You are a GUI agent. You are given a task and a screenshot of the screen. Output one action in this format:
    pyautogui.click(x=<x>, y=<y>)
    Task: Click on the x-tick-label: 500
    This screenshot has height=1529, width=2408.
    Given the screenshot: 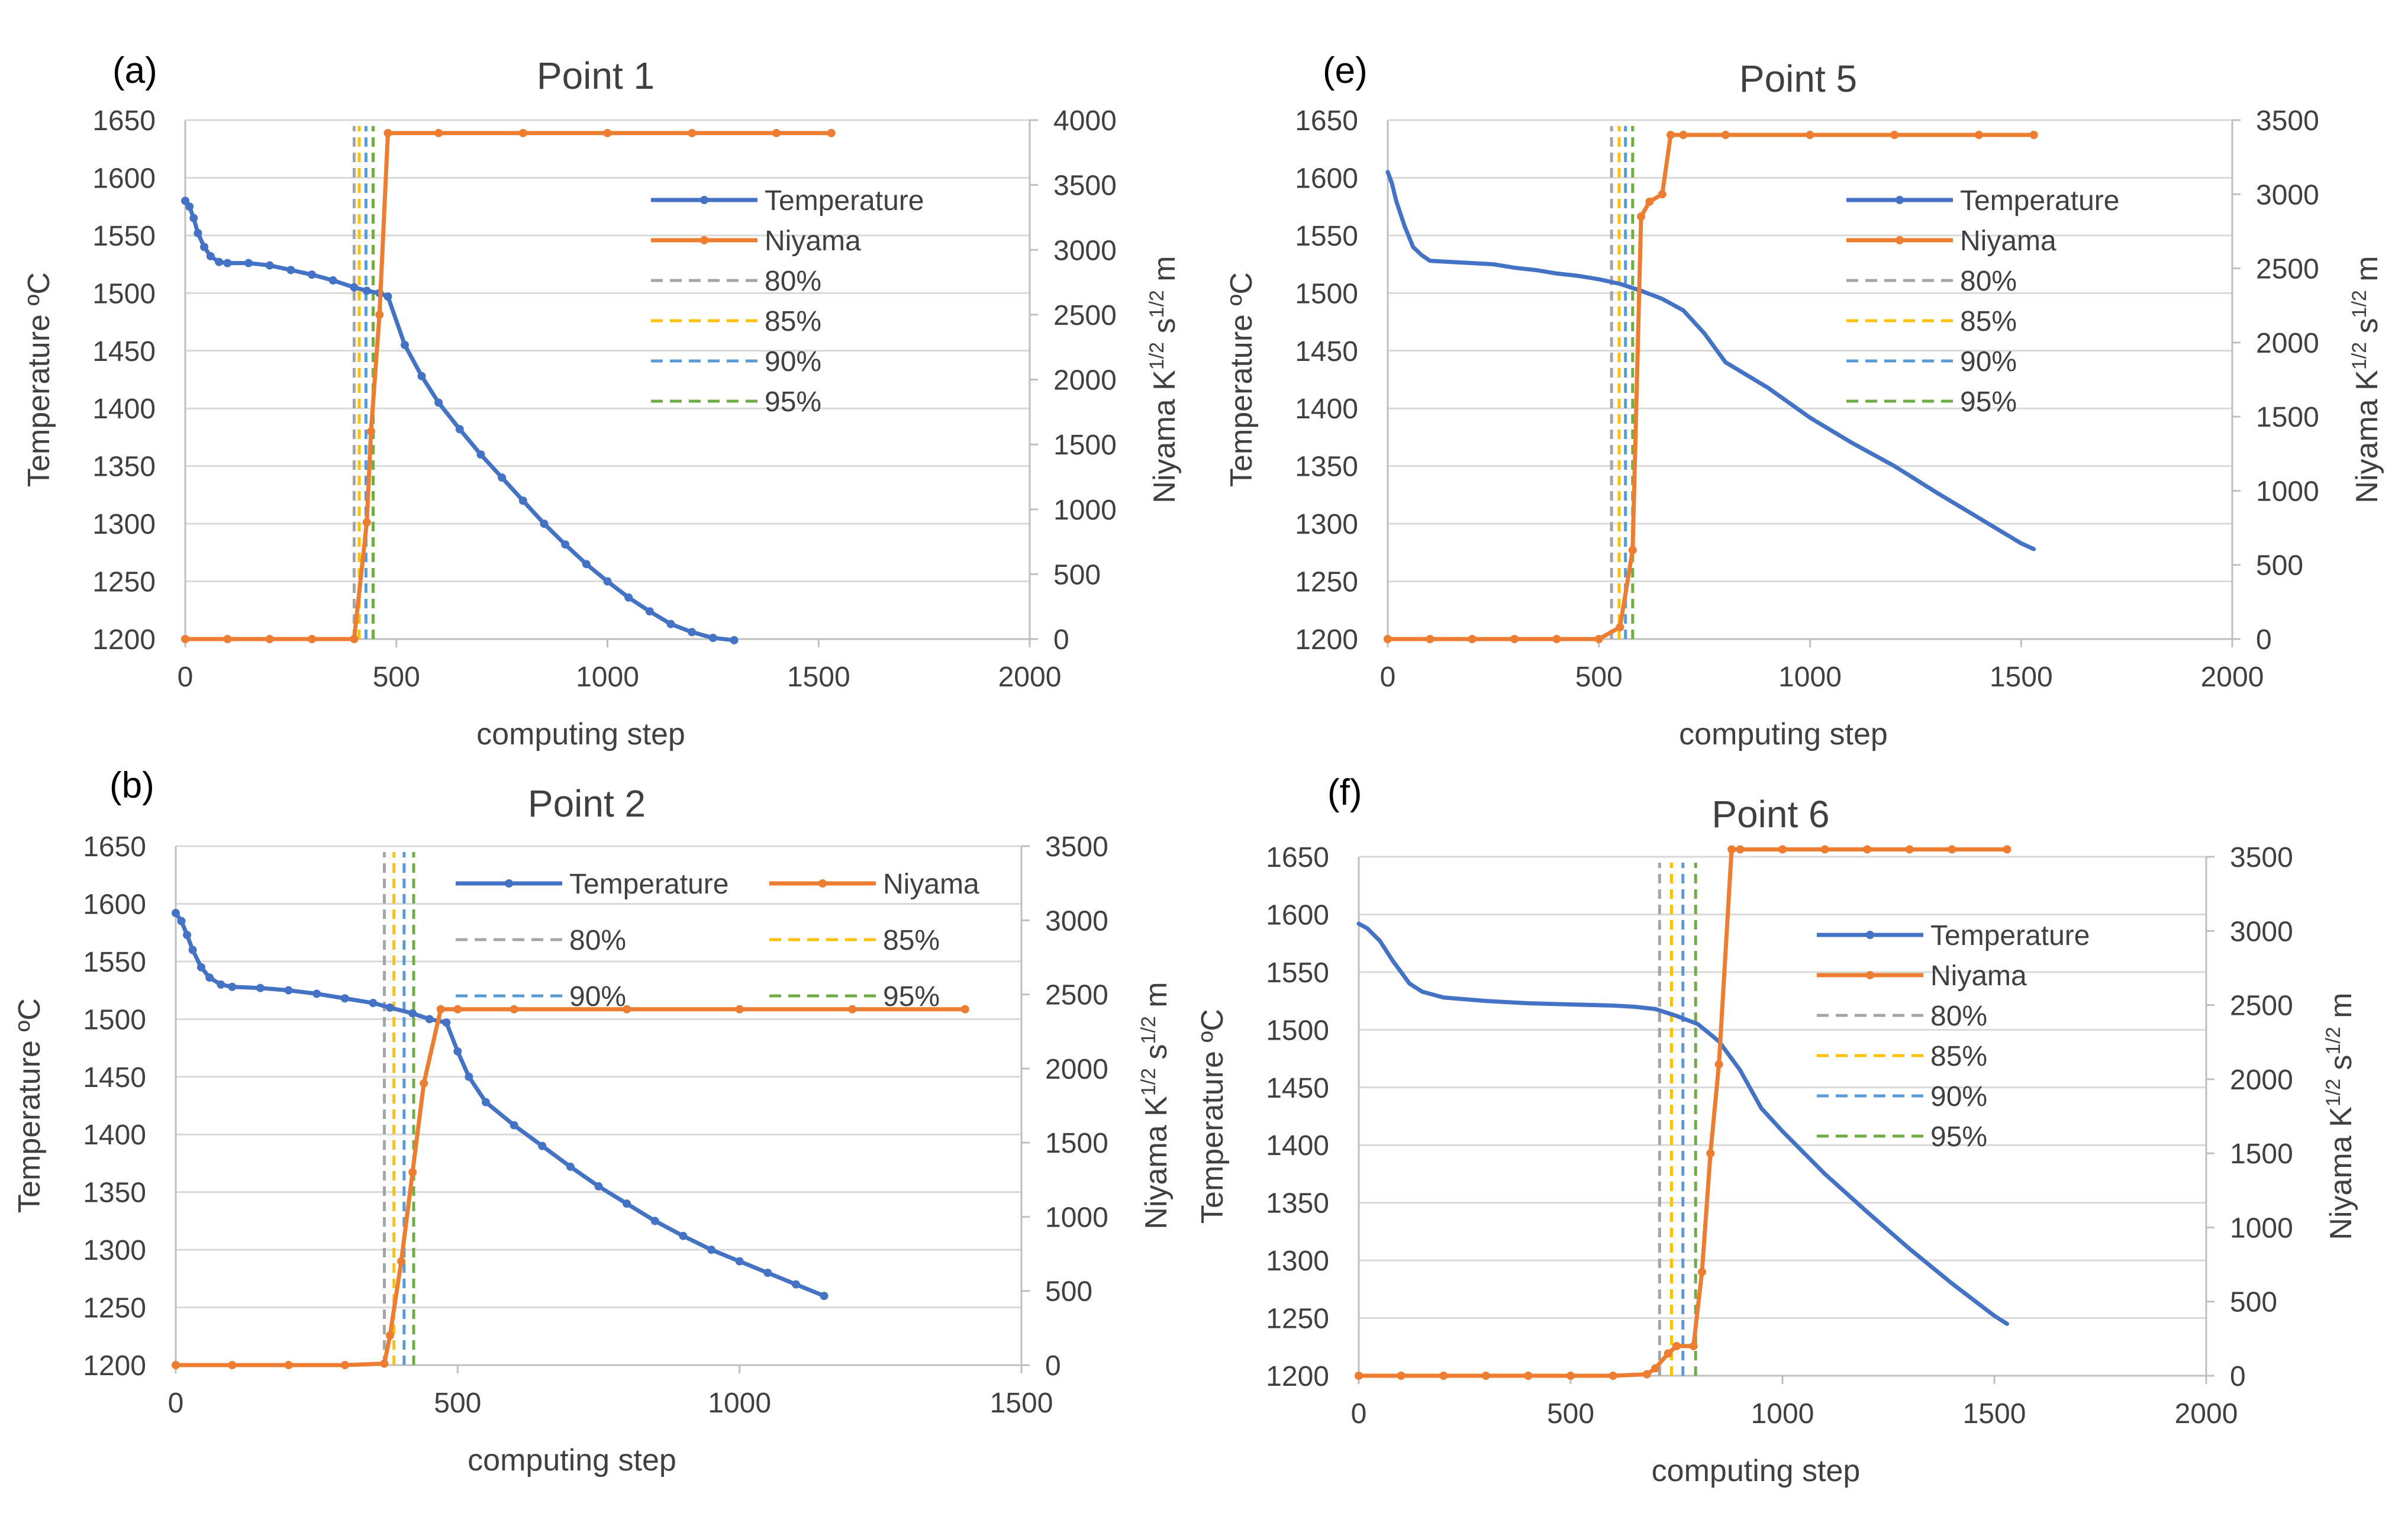 What is the action you would take?
    pyautogui.click(x=457, y=1403)
    